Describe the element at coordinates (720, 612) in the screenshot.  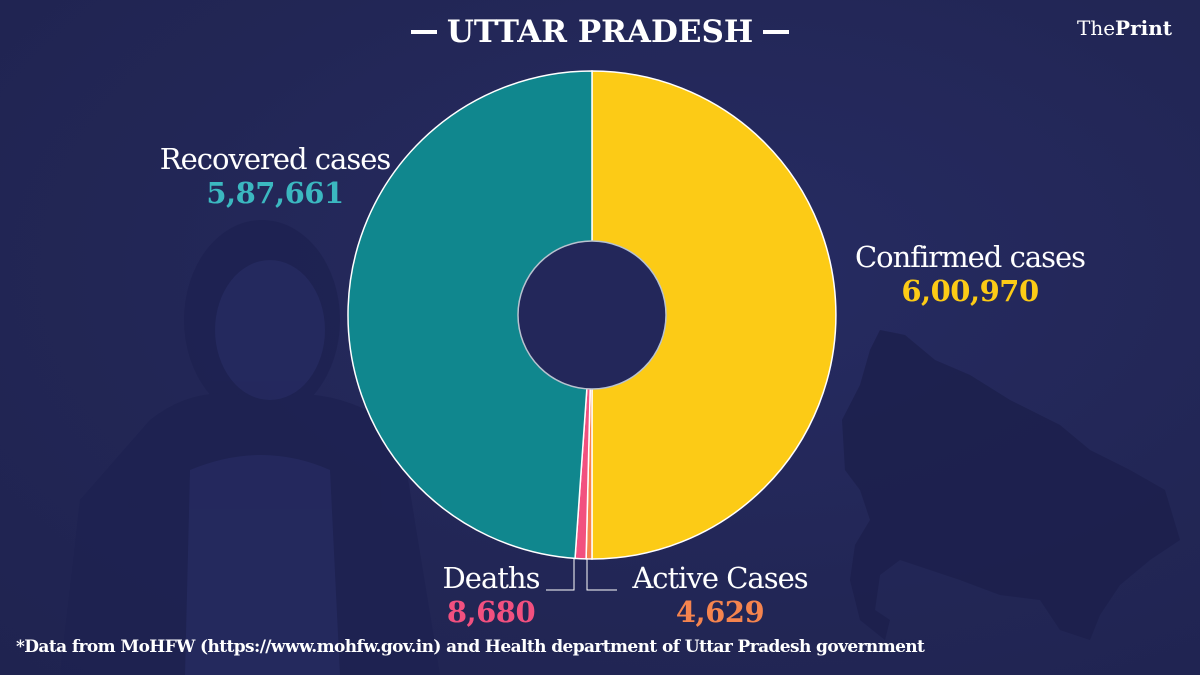
I see `active-label-value: 4,629` at that location.